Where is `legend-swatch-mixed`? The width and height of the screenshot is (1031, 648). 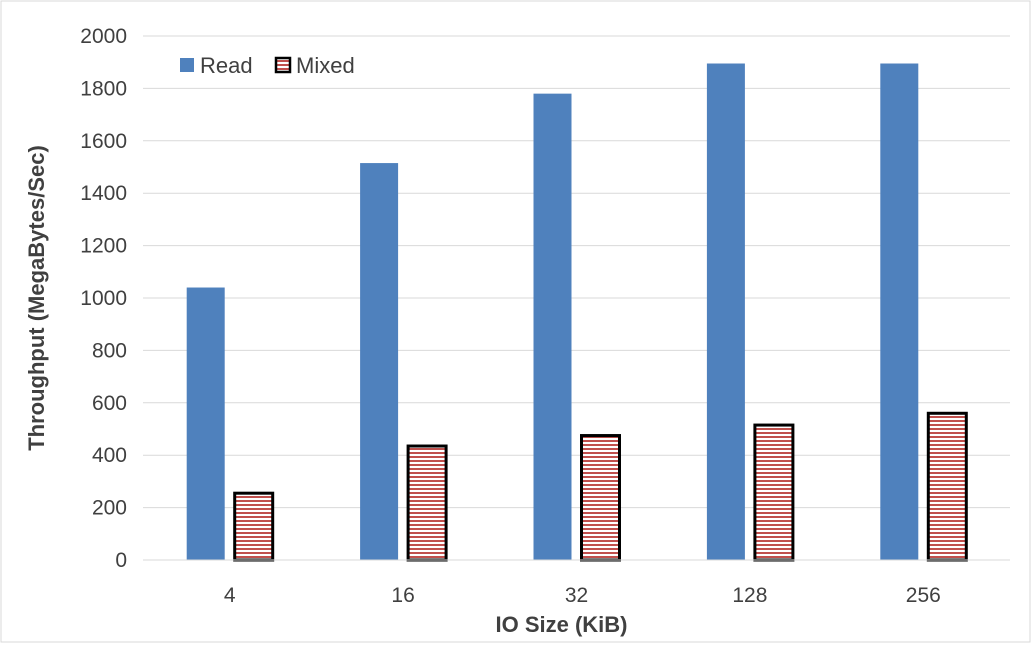
legend-swatch-mixed is located at coordinates (283, 65).